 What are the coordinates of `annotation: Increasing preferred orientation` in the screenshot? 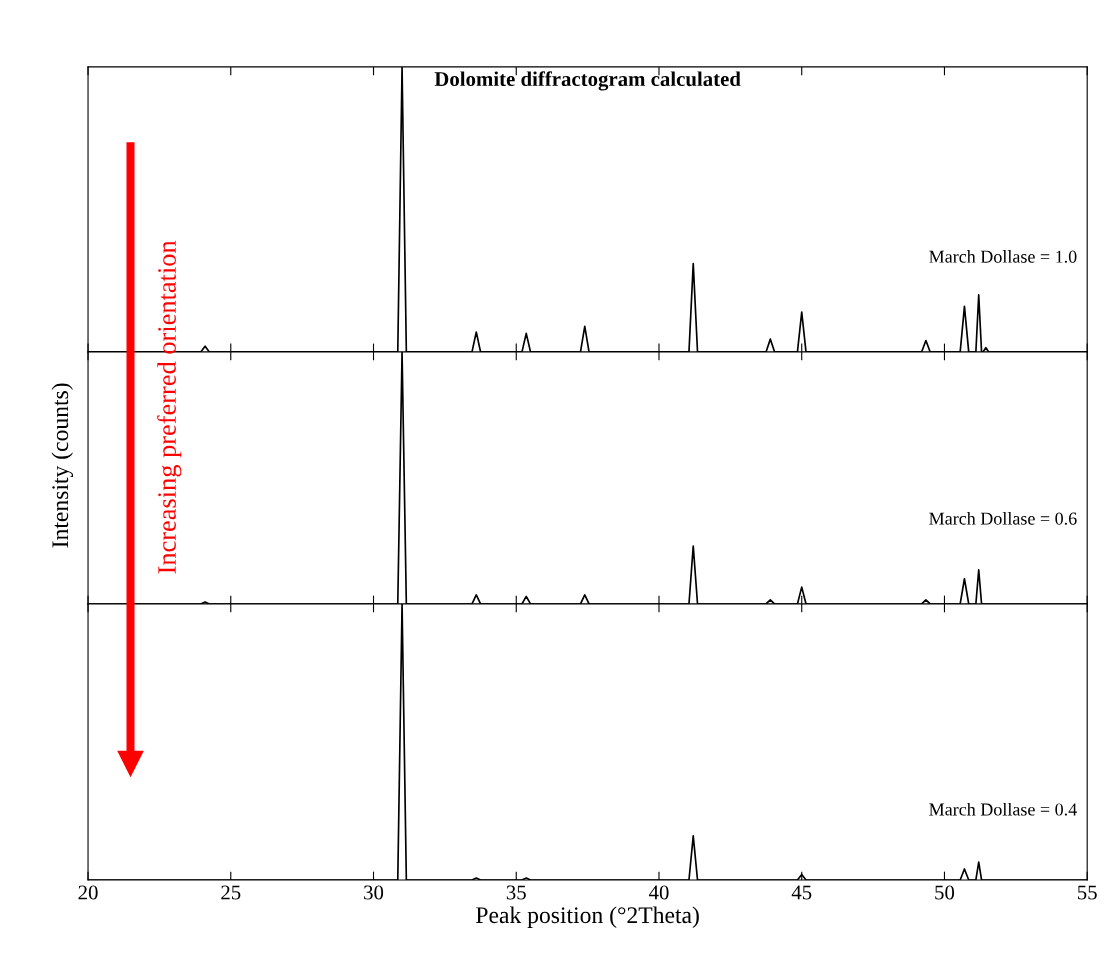 It's located at (169, 407).